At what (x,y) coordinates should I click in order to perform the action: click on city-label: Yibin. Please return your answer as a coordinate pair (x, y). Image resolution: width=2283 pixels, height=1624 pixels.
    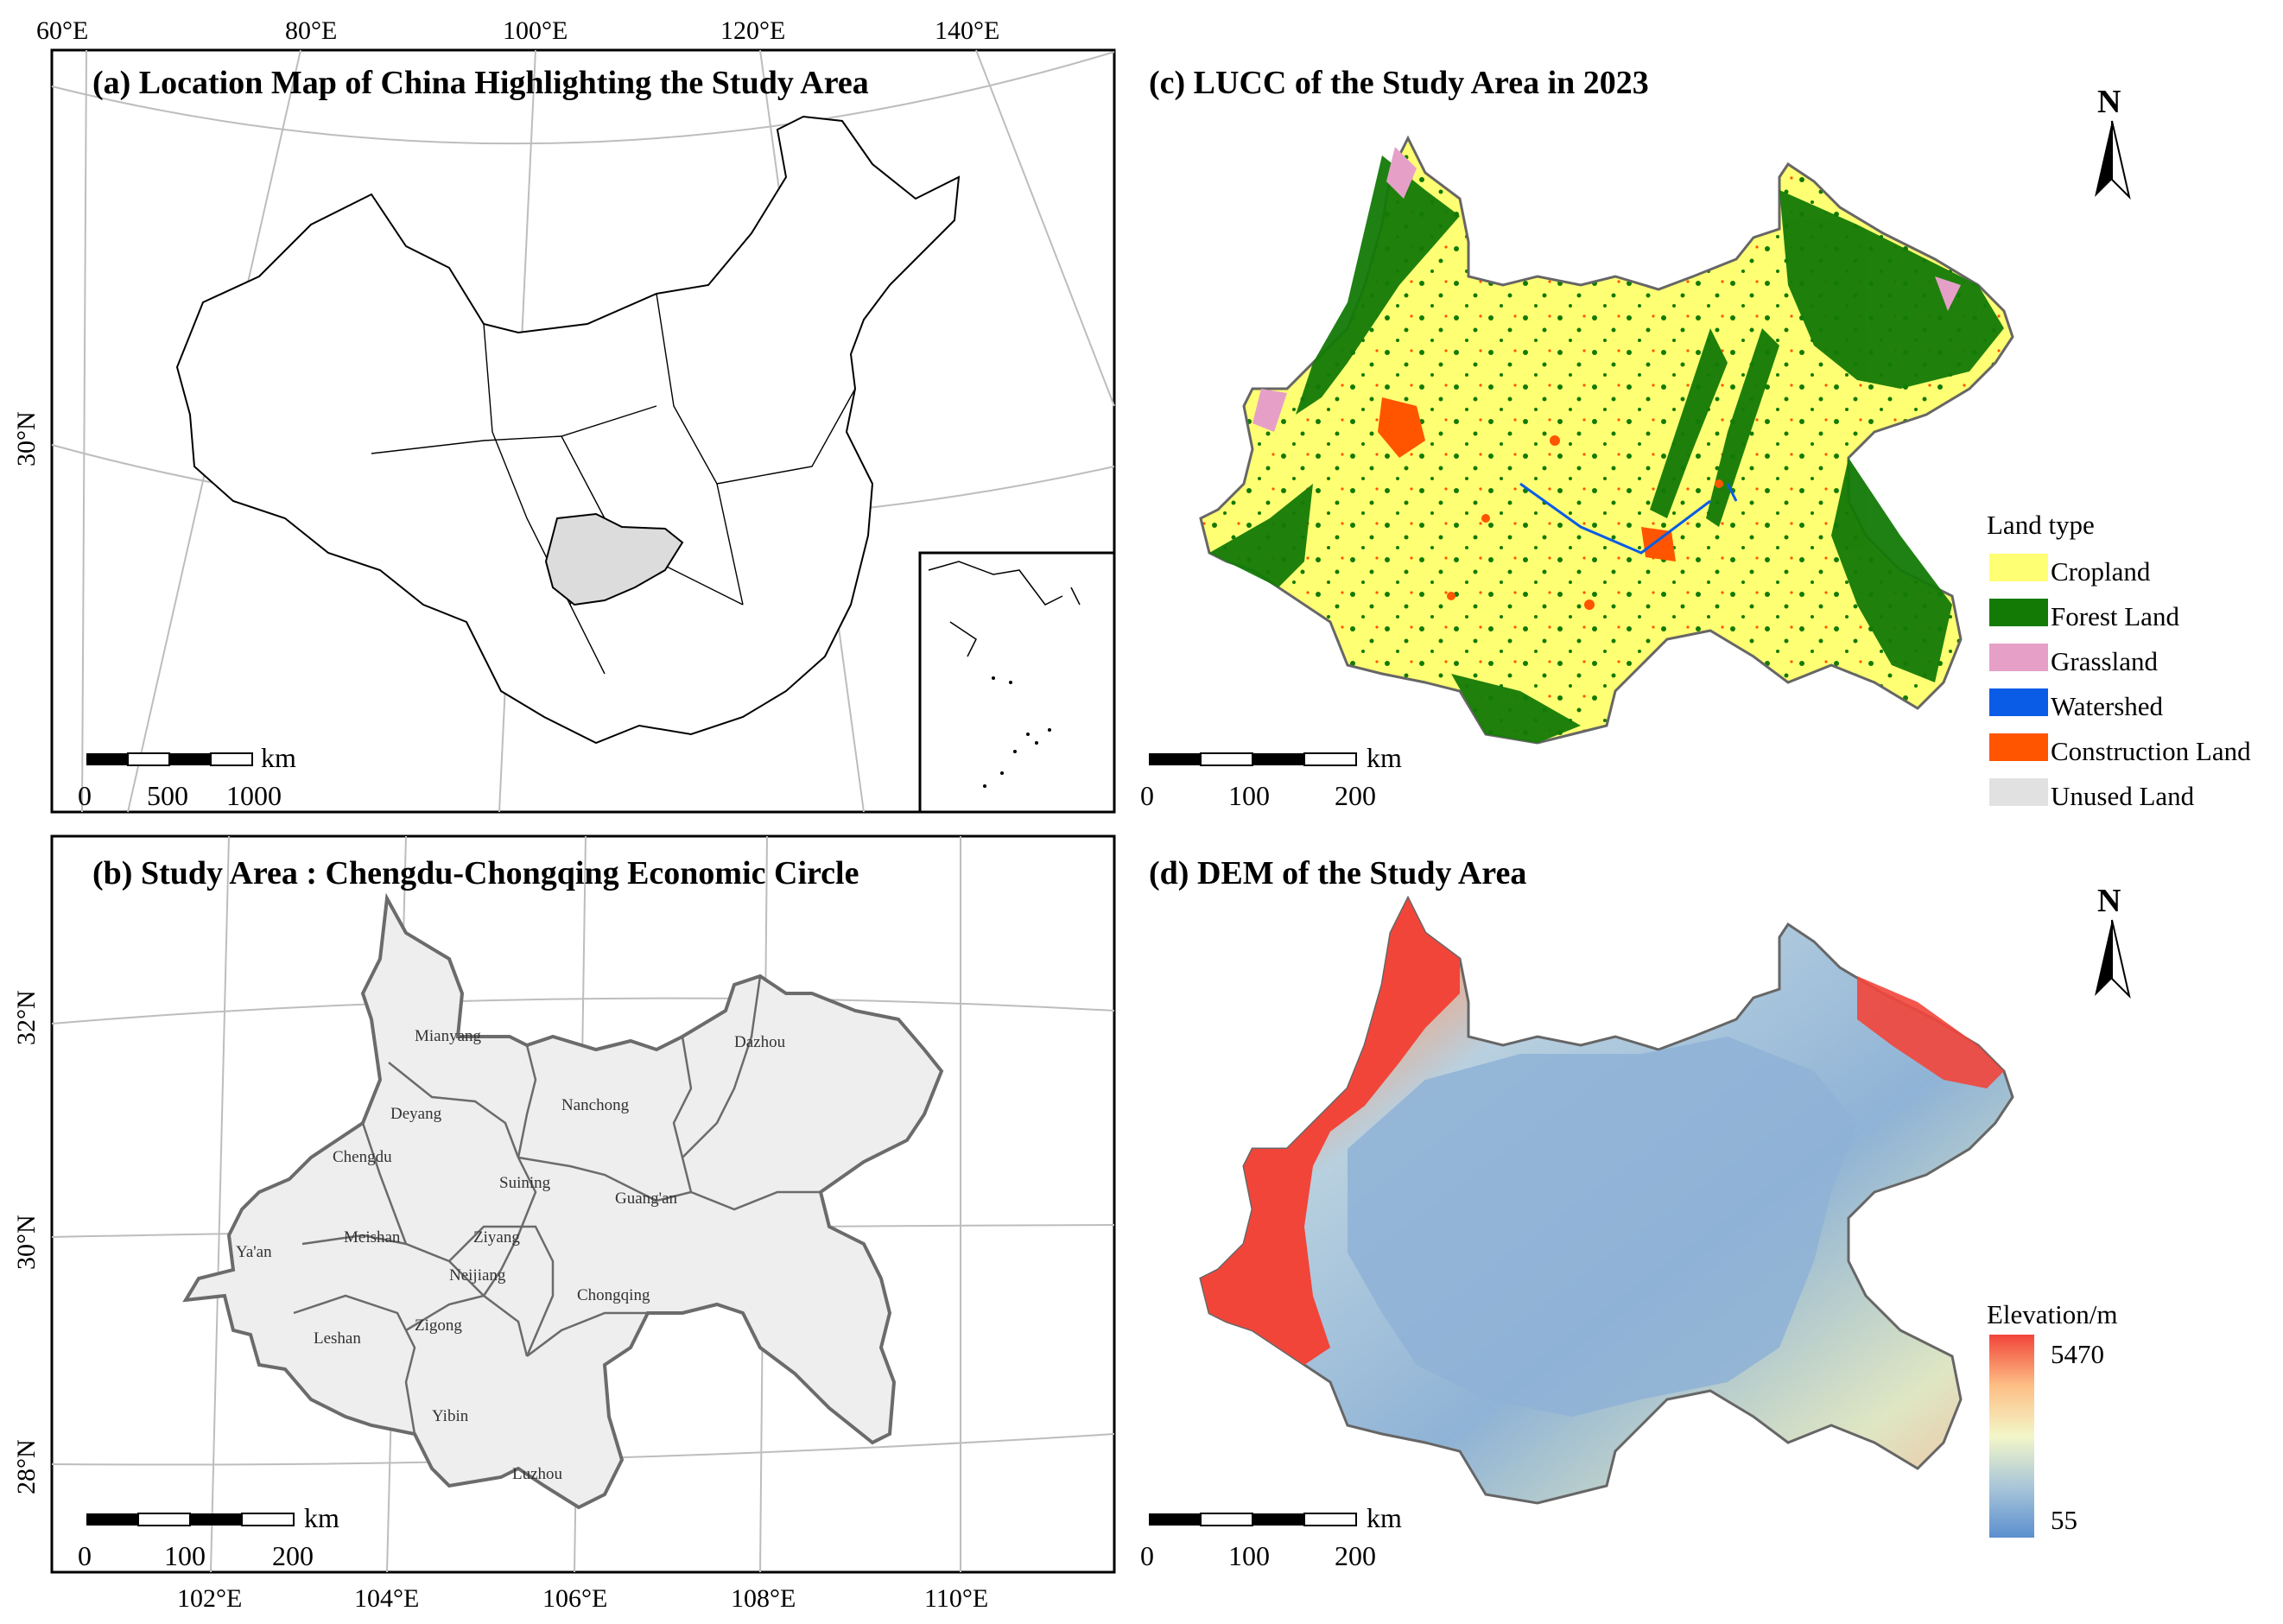
    Looking at the image, I should click on (450, 1416).